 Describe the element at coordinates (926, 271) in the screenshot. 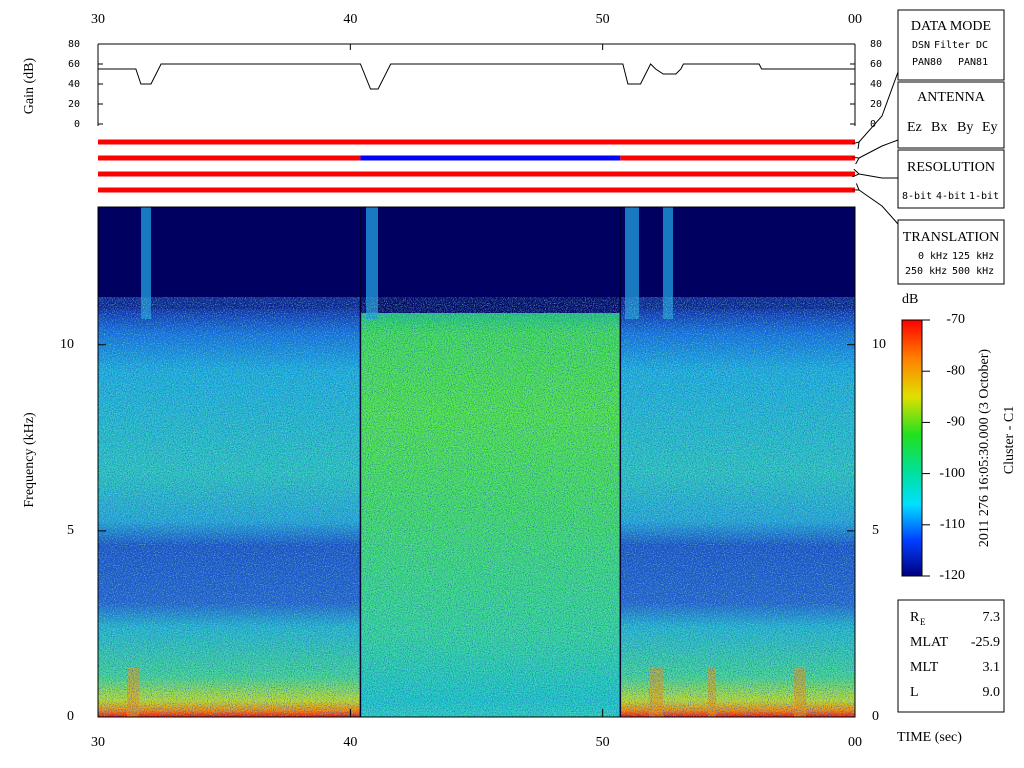

I see `legend-item: 250 kHz` at that location.